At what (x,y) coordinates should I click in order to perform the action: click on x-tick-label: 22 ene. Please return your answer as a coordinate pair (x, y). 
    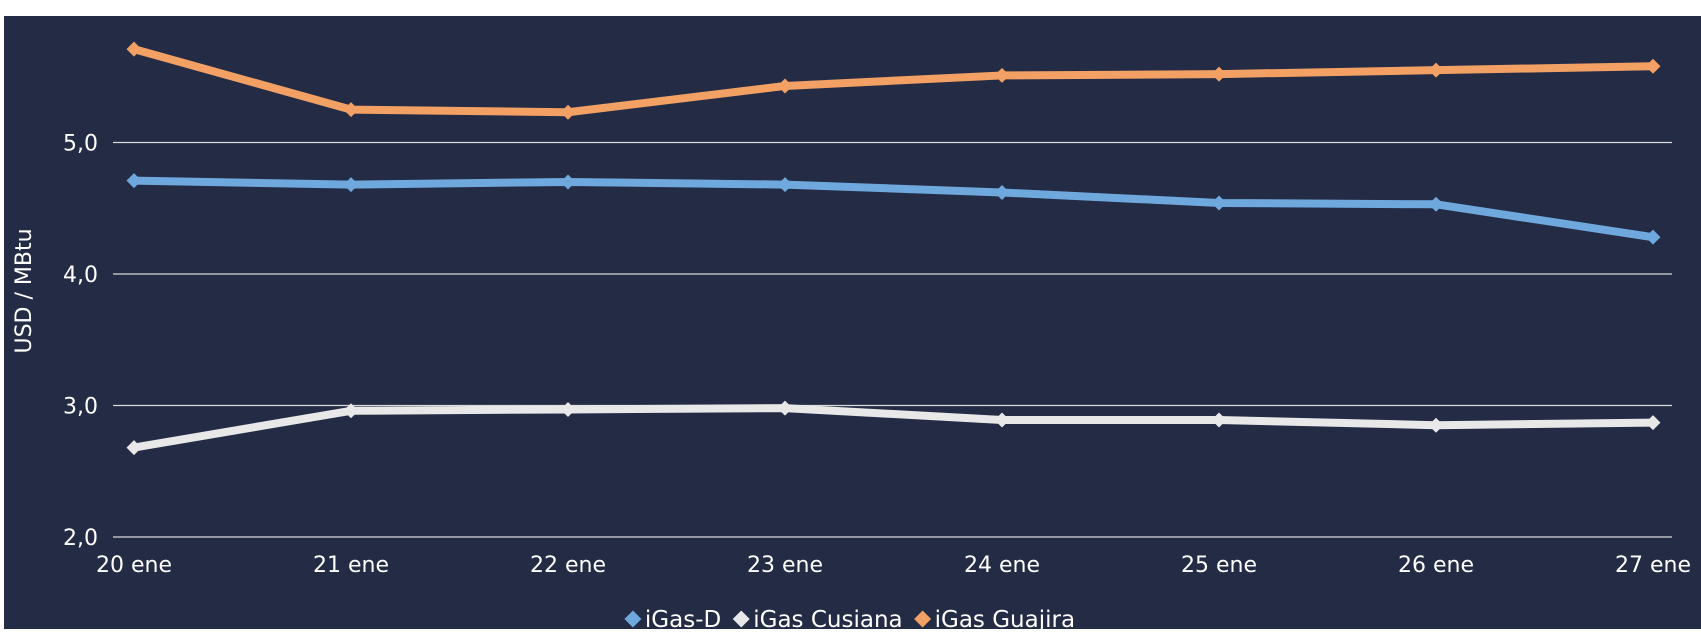
    Looking at the image, I should click on (568, 565).